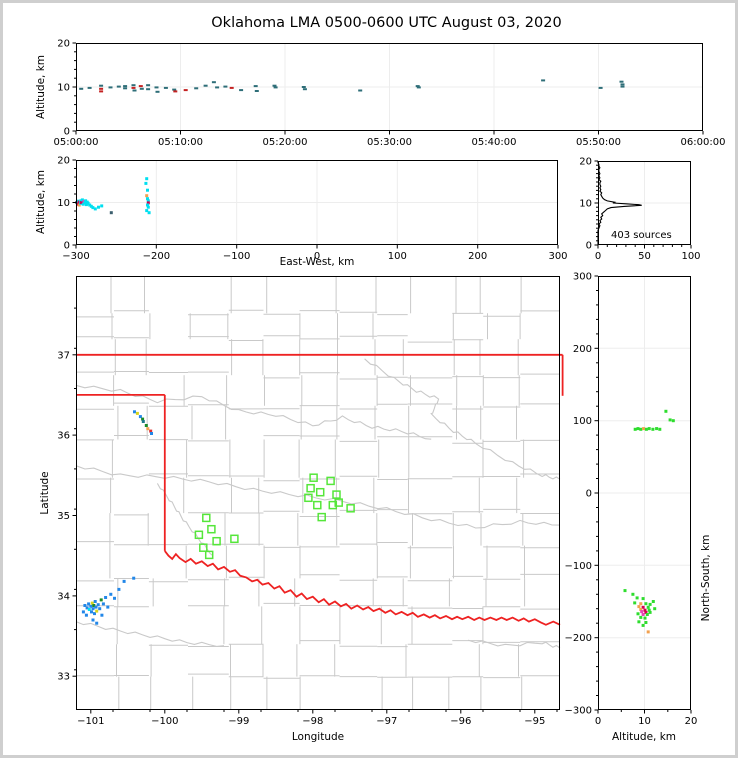 This screenshot has height=758, width=738. Describe the element at coordinates (460, 721) in the screenshot. I see `x-tick-label: −96` at that location.